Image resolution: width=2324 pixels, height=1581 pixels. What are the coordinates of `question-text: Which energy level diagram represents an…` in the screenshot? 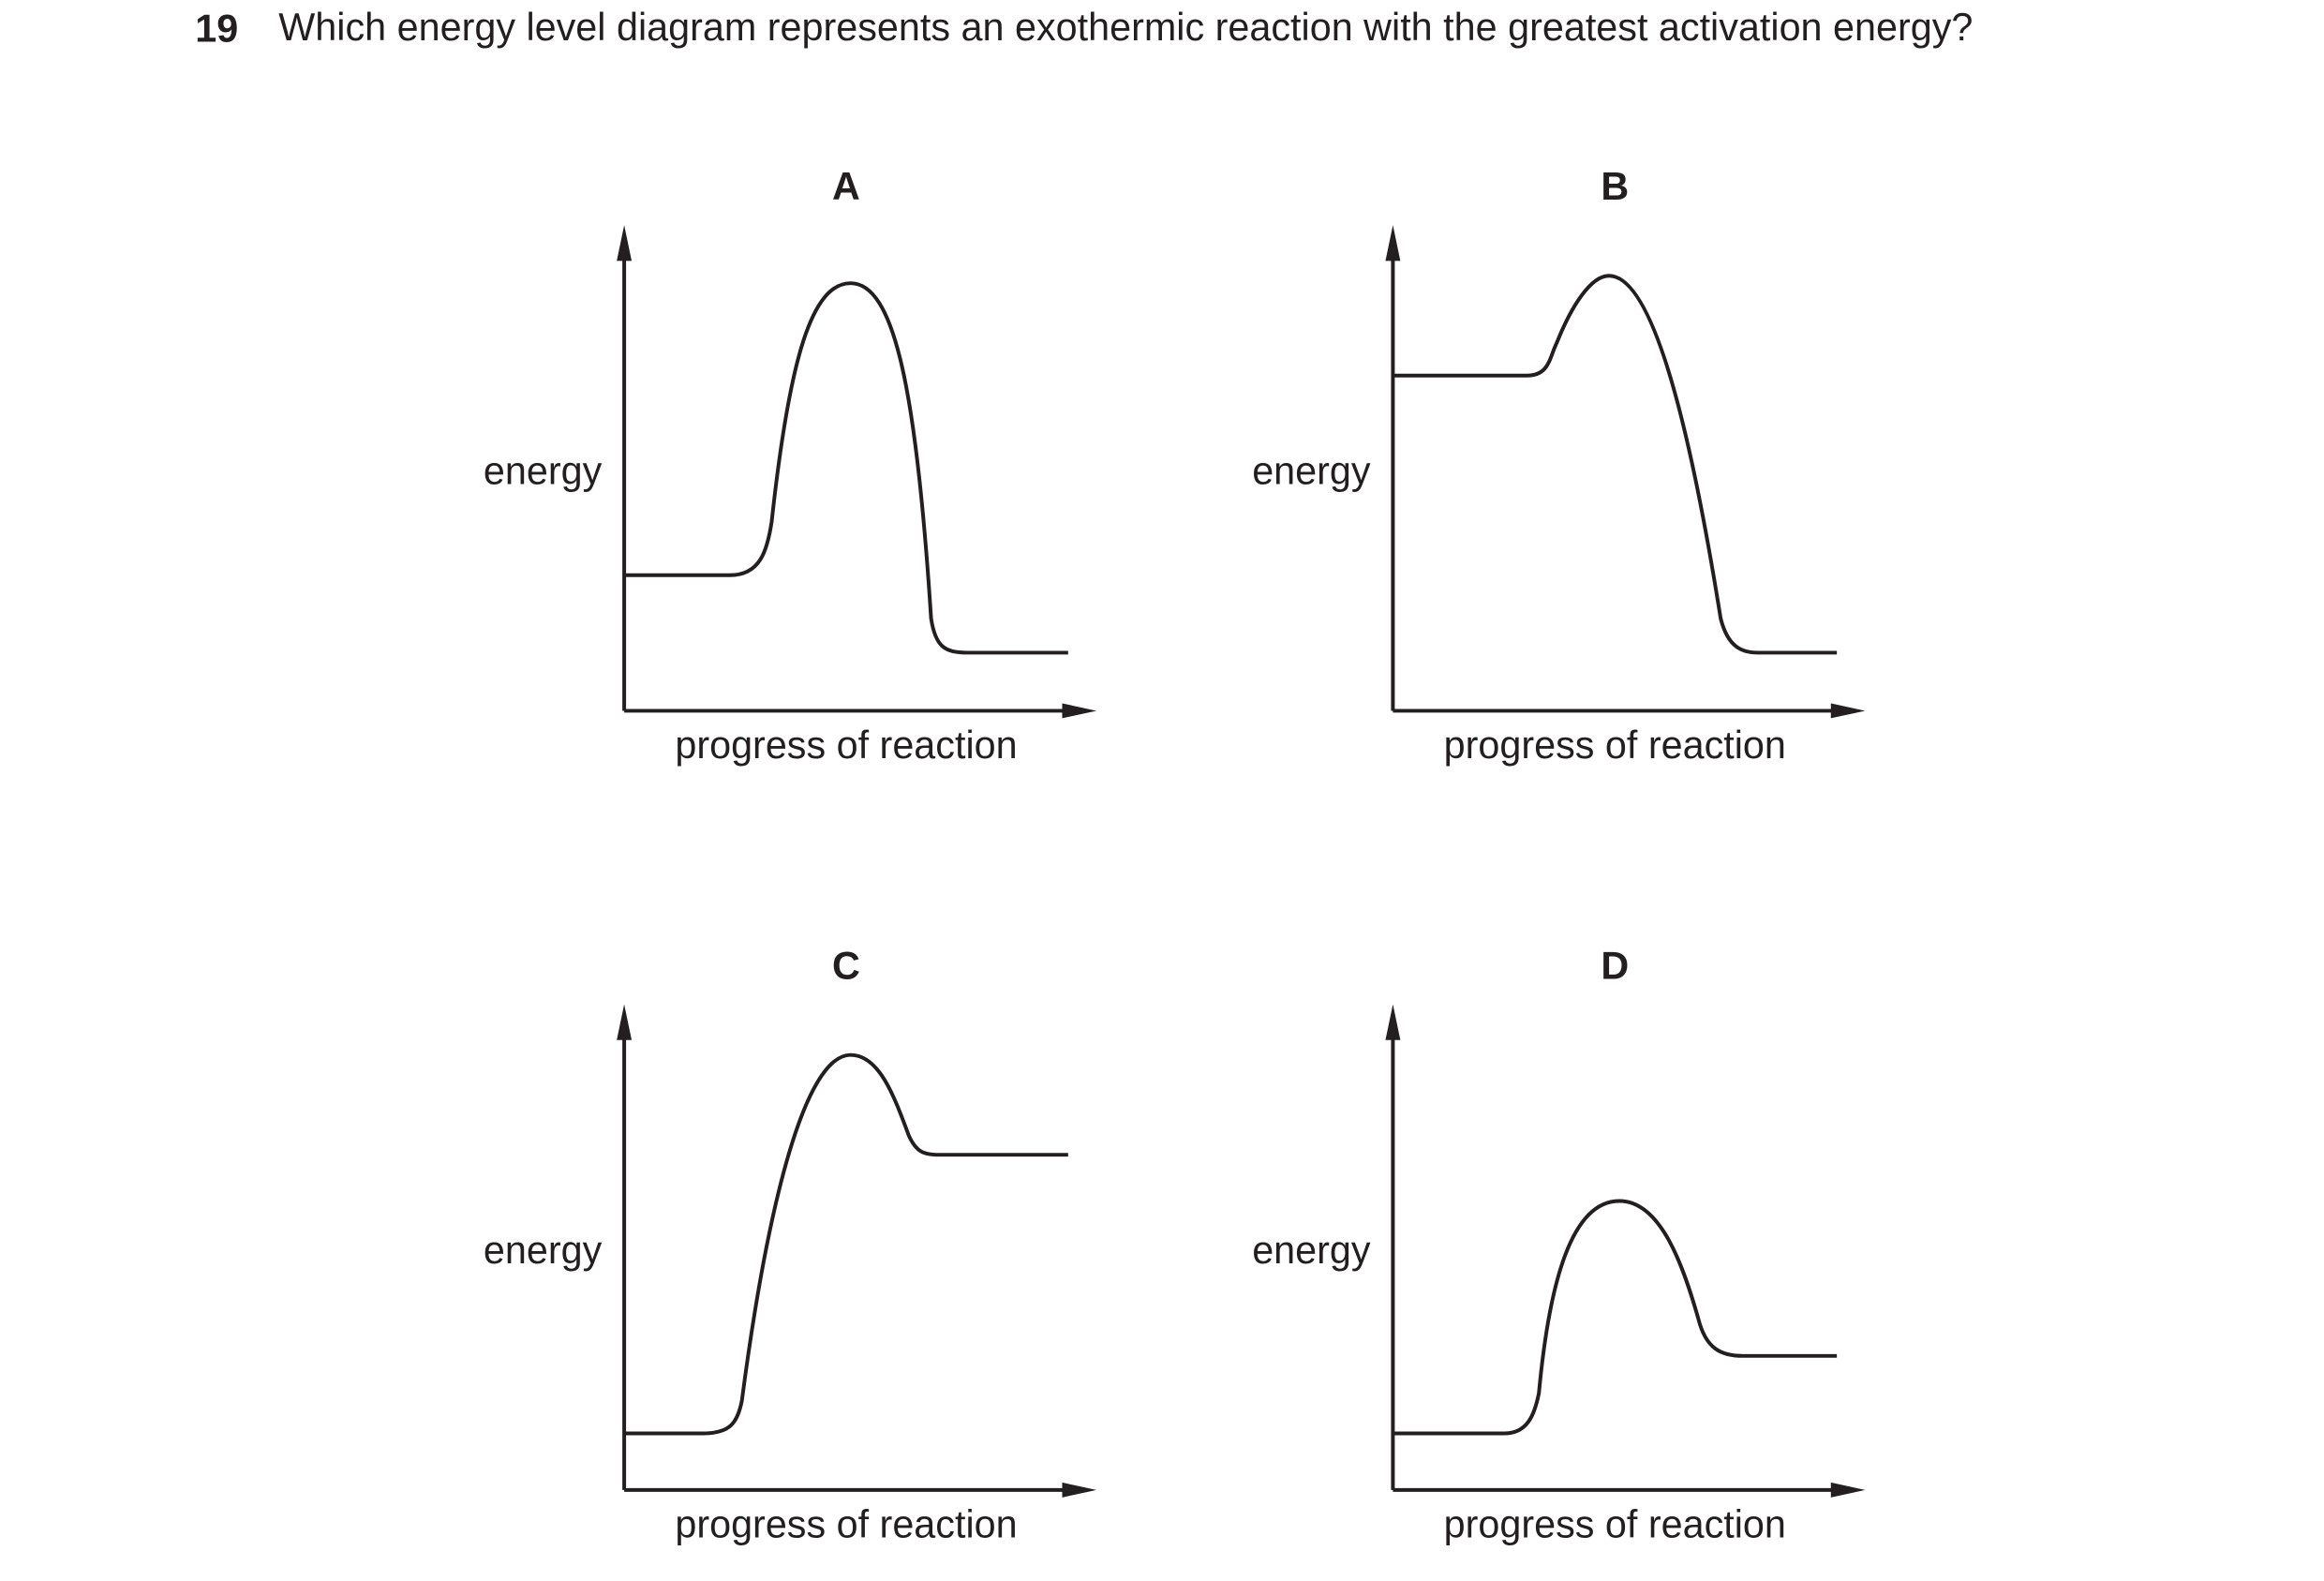 It's located at (1126, 27).